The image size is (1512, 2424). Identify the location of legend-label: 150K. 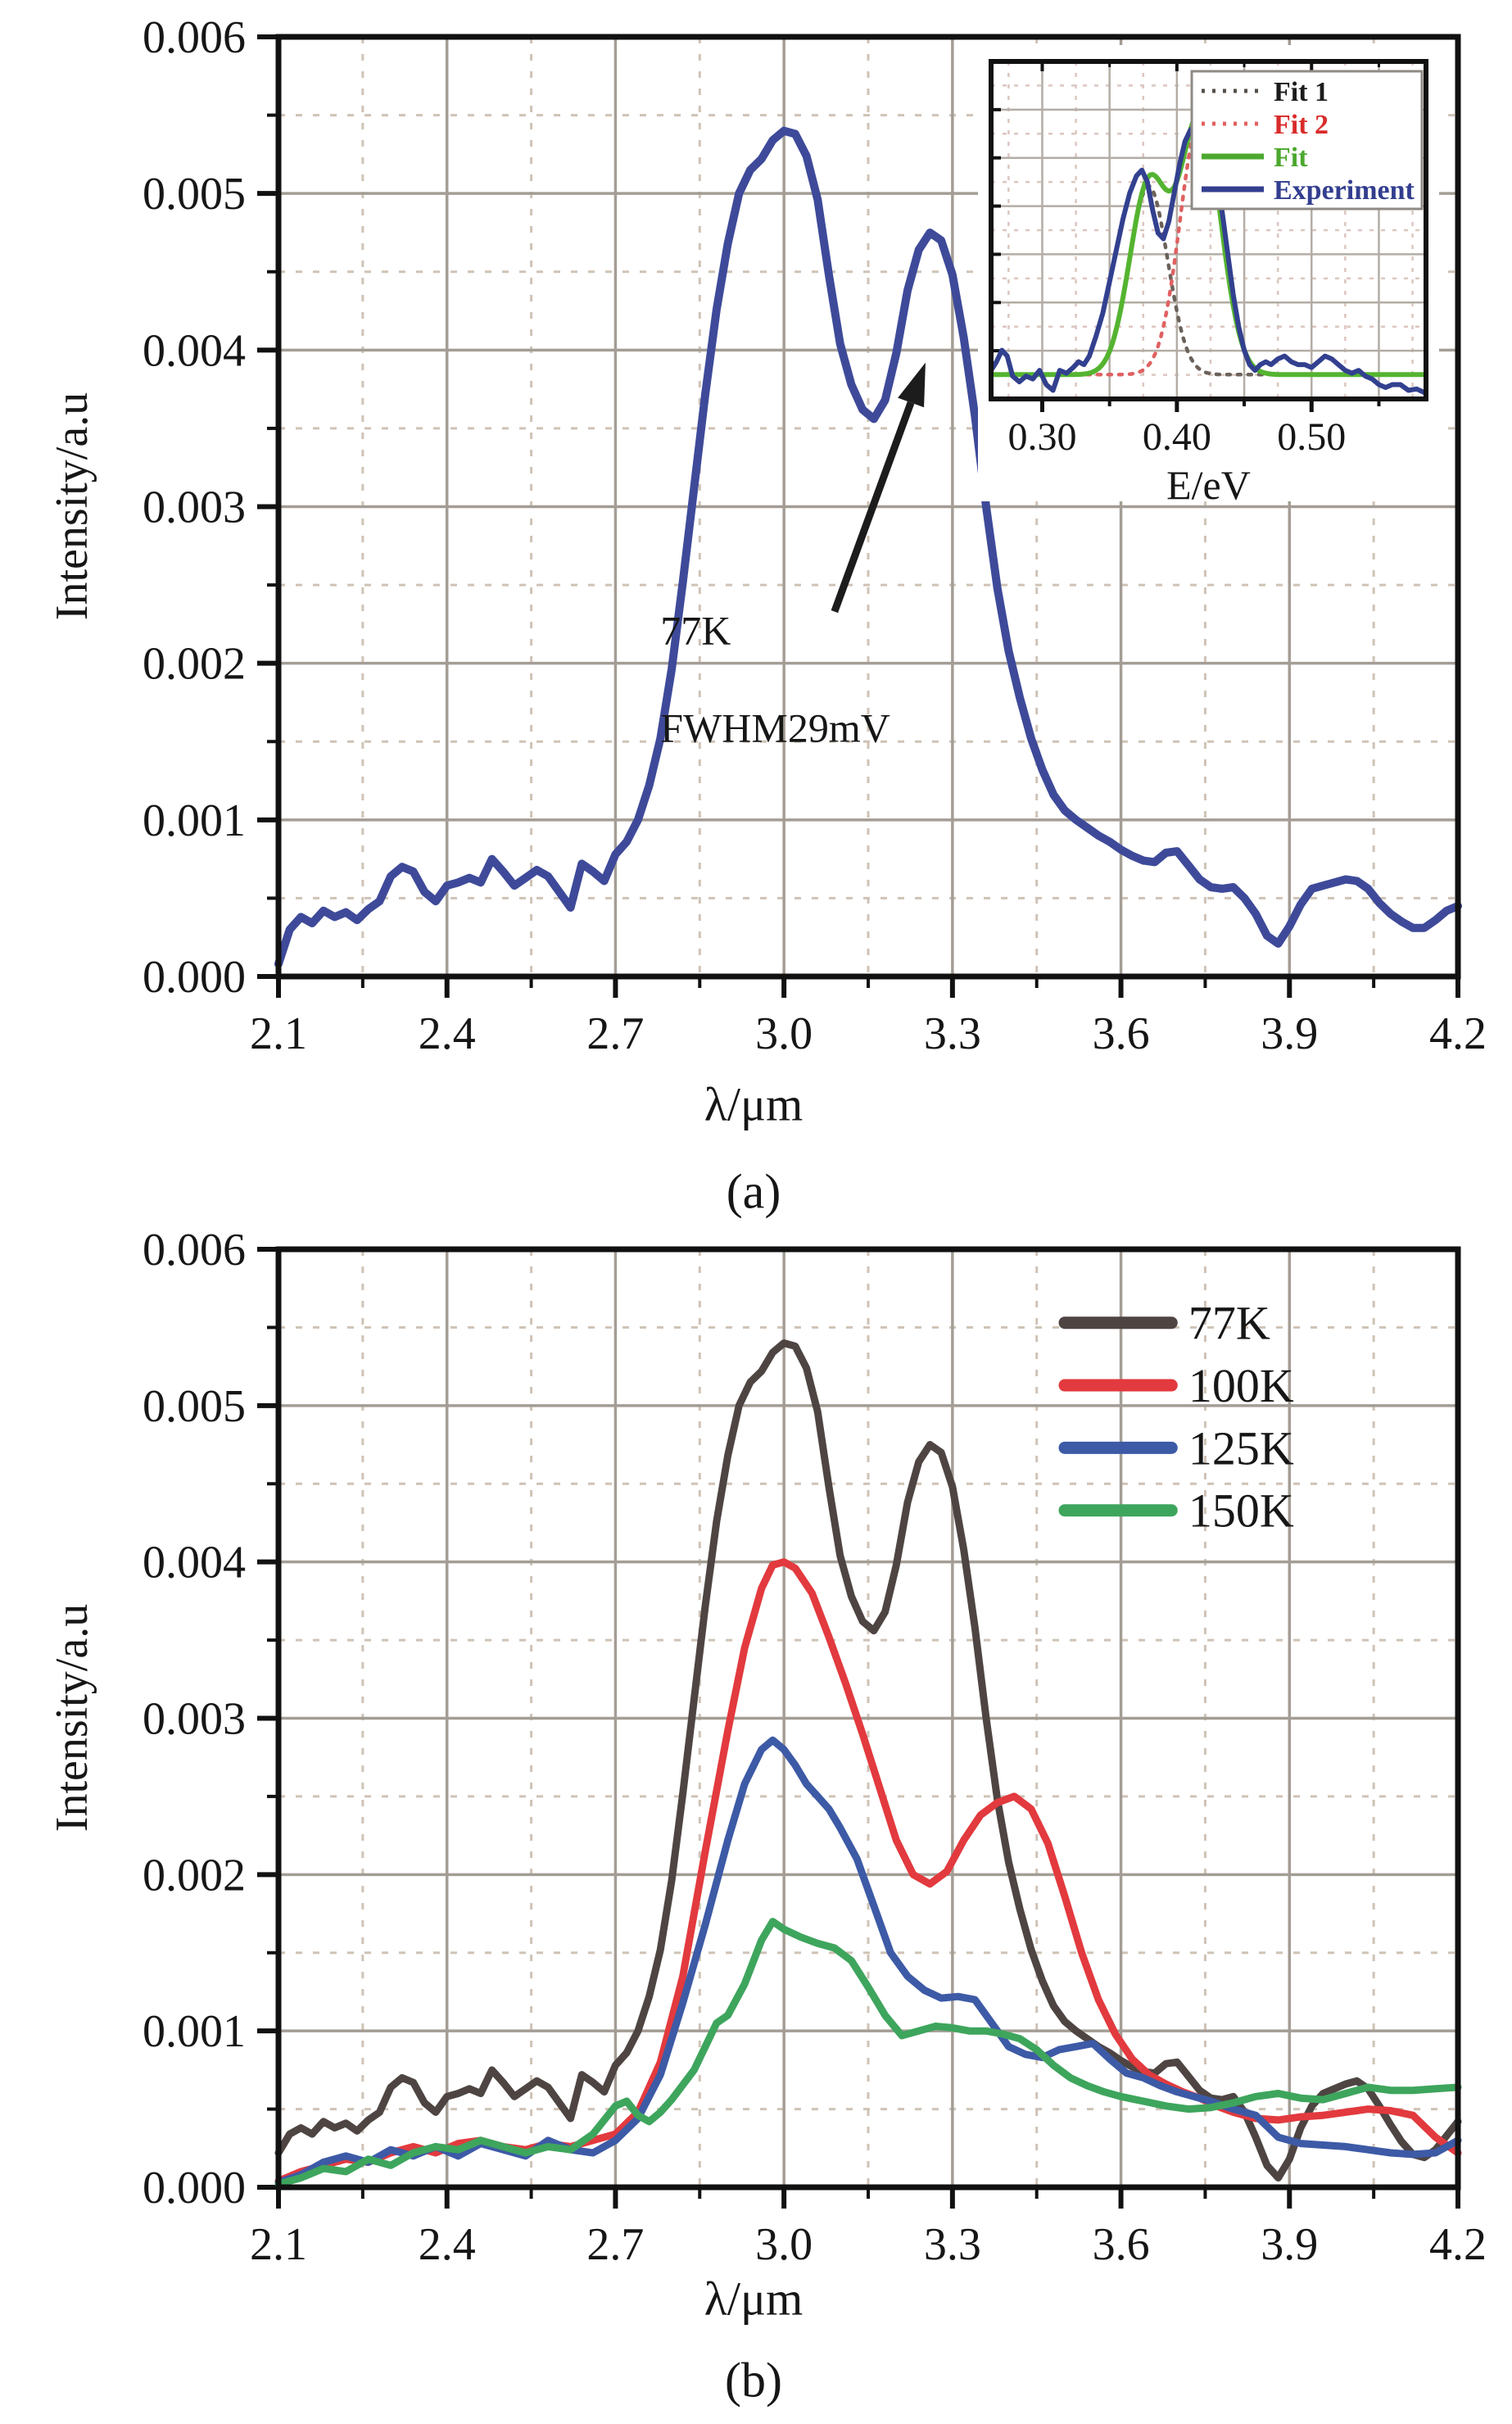
(1241, 1511).